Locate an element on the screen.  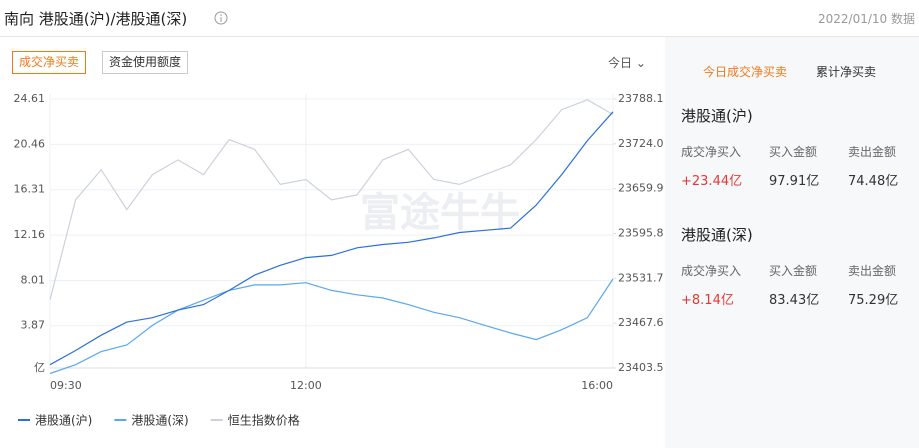
x-tick-label: 16:00 is located at coordinates (597, 385).